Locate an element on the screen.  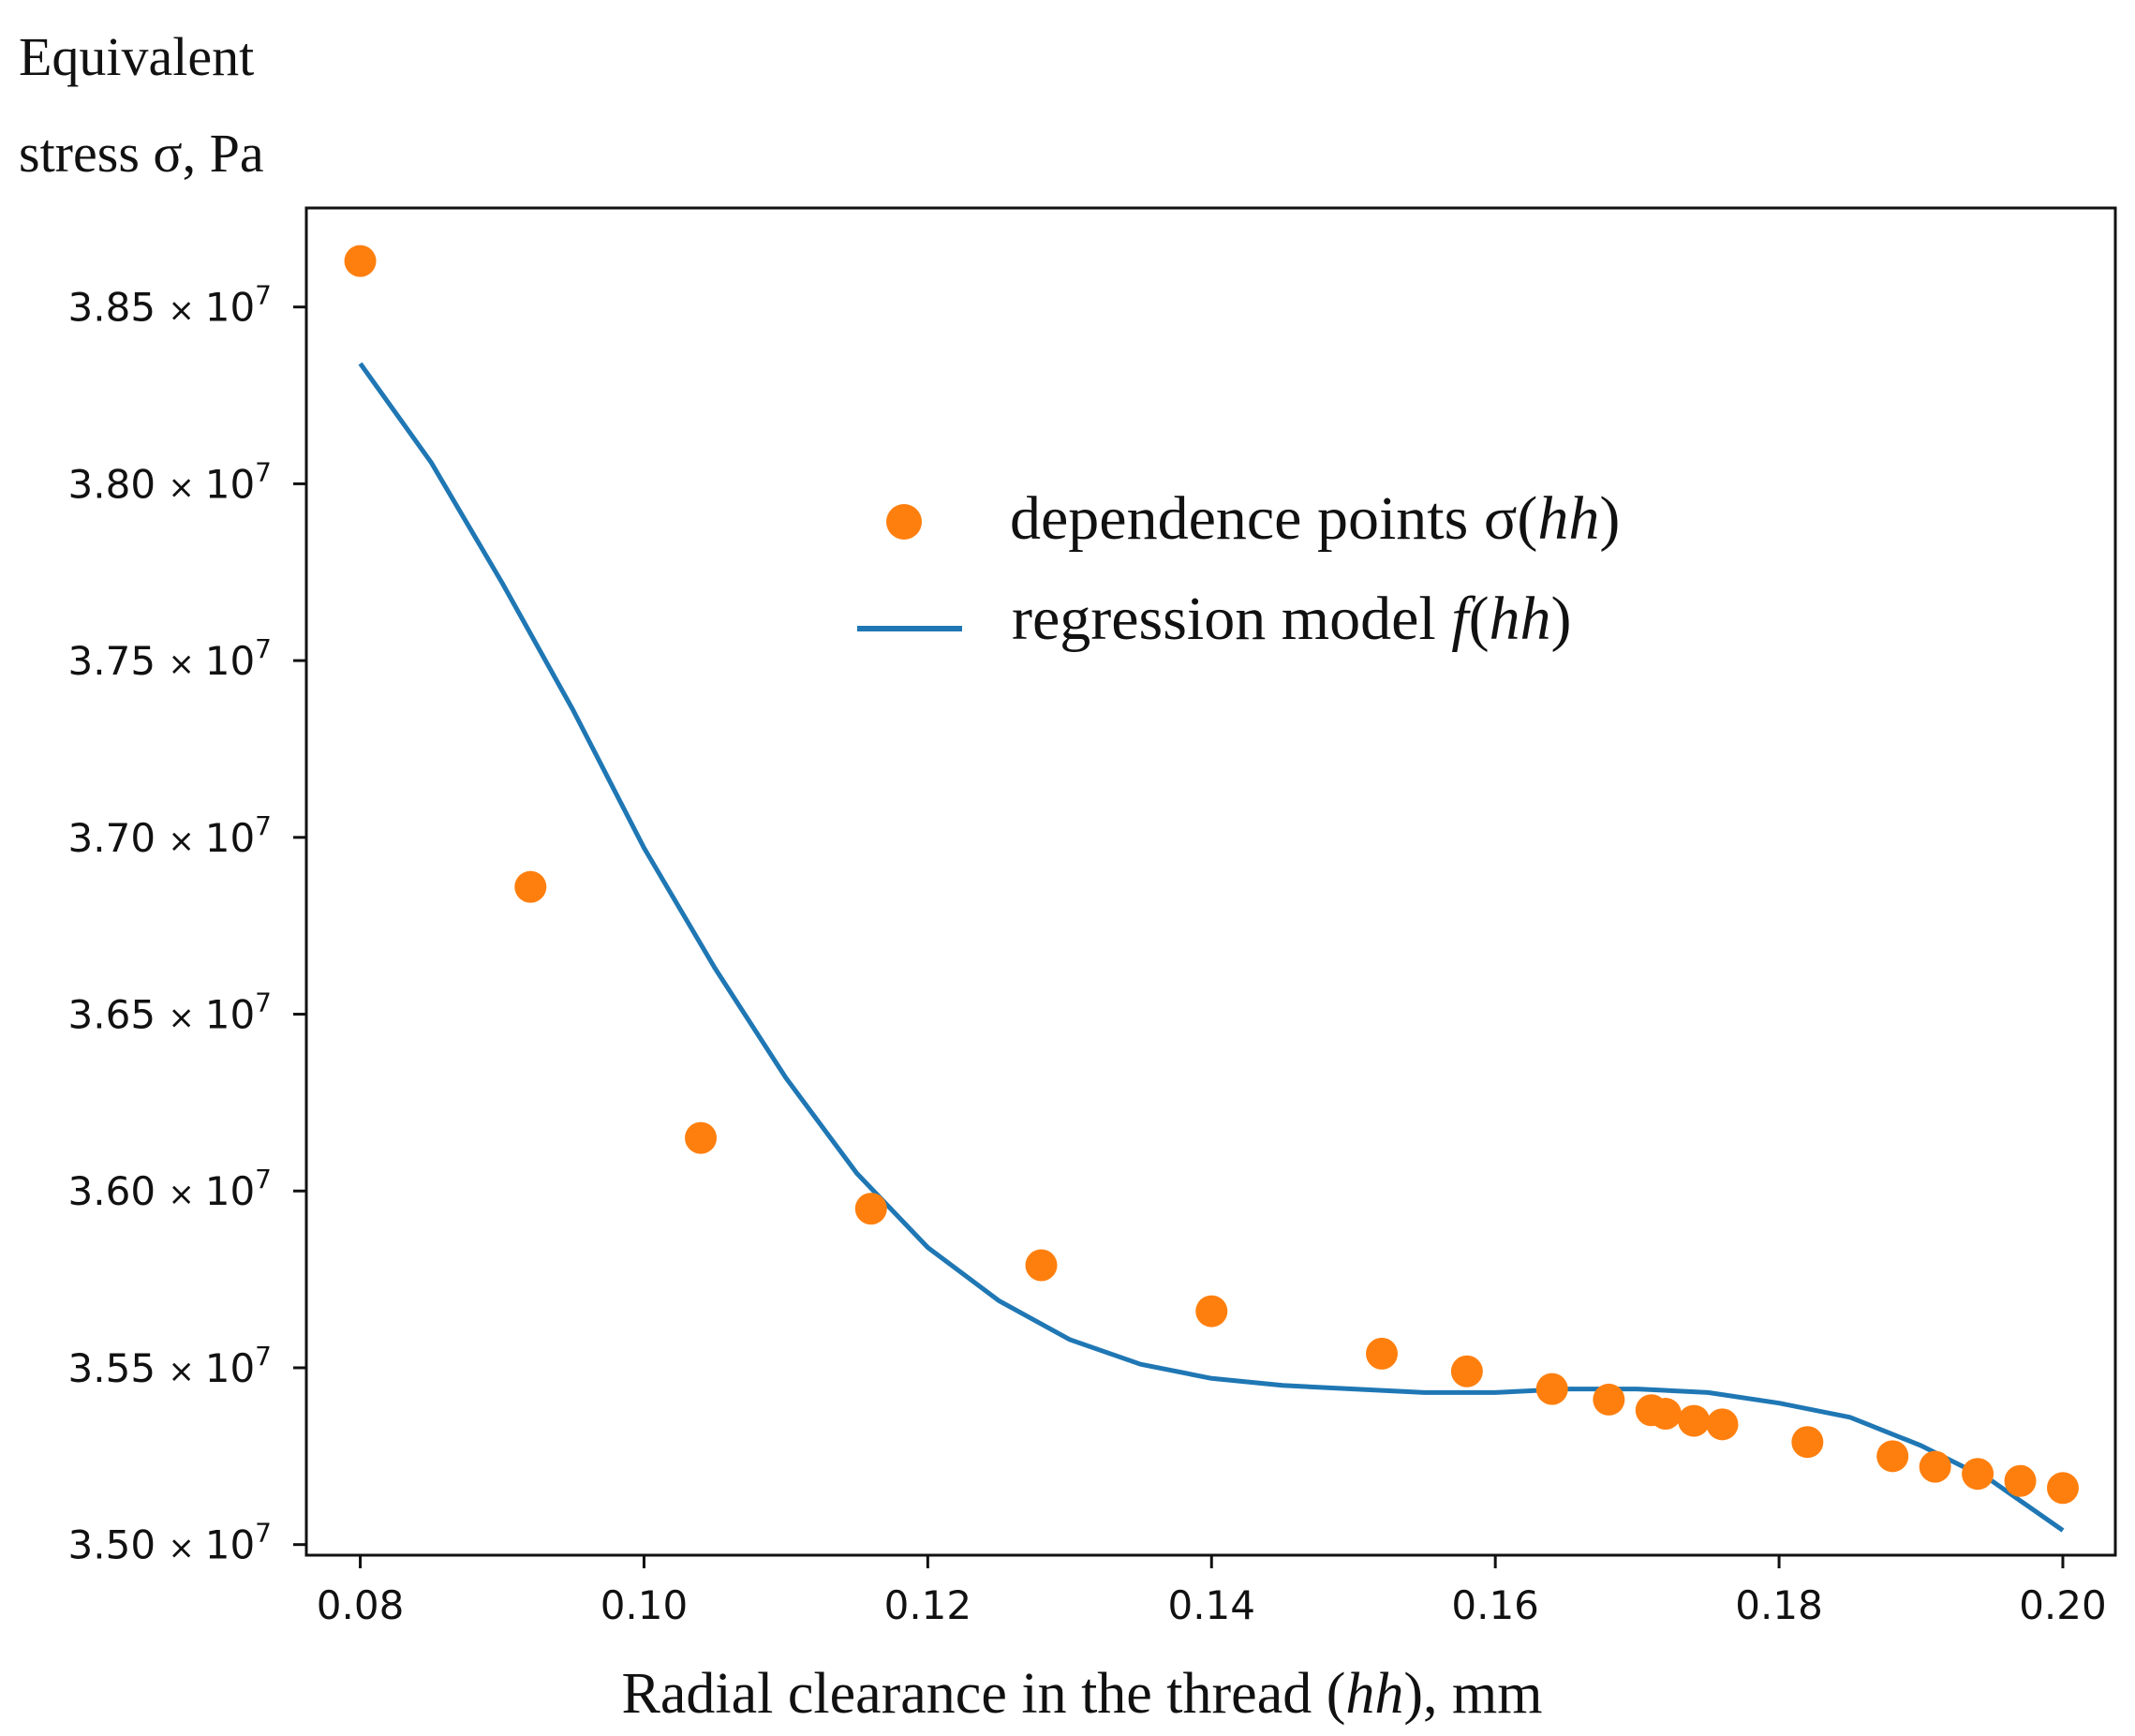
y-tick-label: 3.75 × 10⁷ is located at coordinates (170, 658).